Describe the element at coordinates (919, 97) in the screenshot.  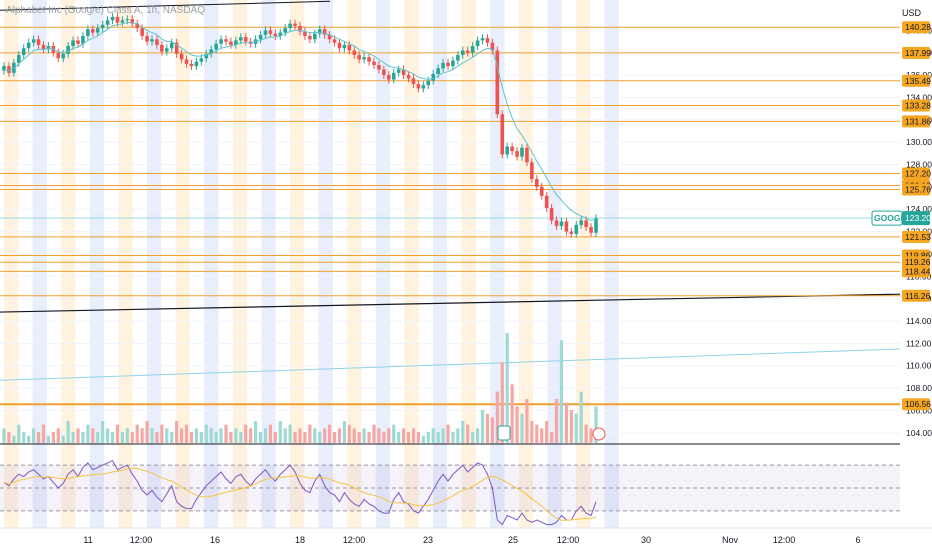
I see `price-tick-label: 134.00` at that location.